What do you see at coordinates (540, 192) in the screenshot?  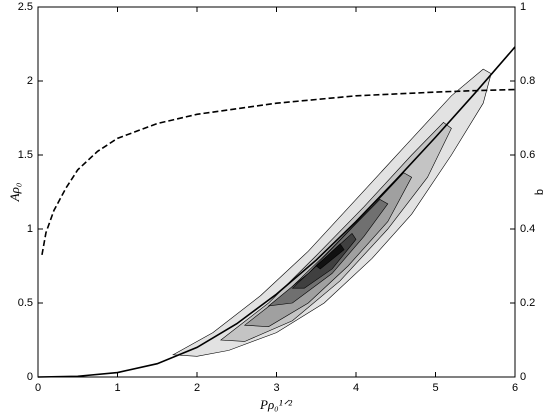 I see `y2-axis-label: q` at bounding box center [540, 192].